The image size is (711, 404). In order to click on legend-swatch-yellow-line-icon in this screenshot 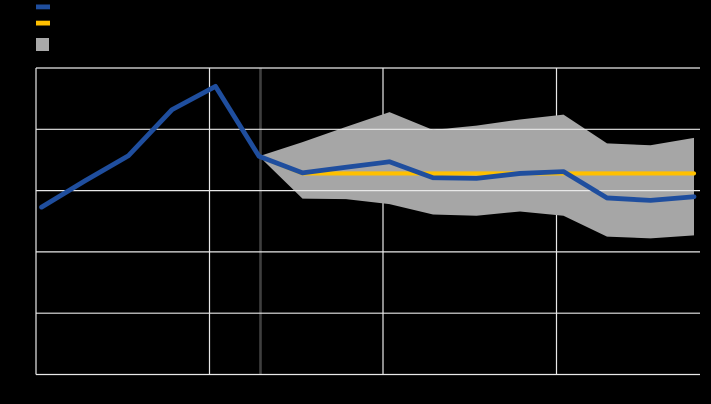, I will do `click(43, 23)`.